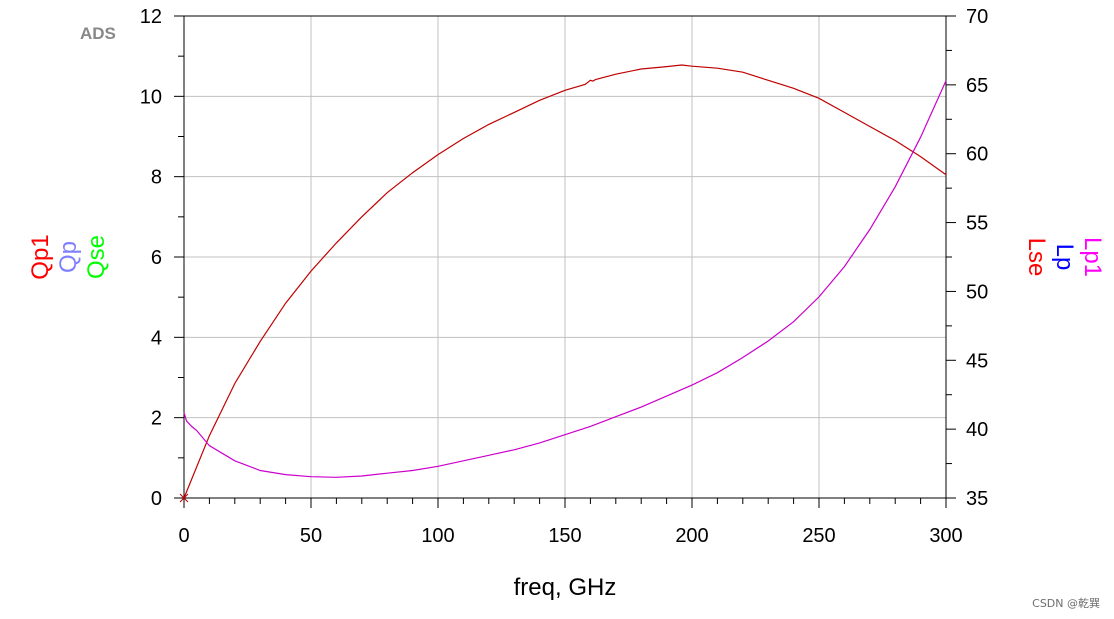 The image size is (1114, 619). Describe the element at coordinates (40, 256) in the screenshot. I see `y-left-axis-title-qp1: Qp1` at that location.